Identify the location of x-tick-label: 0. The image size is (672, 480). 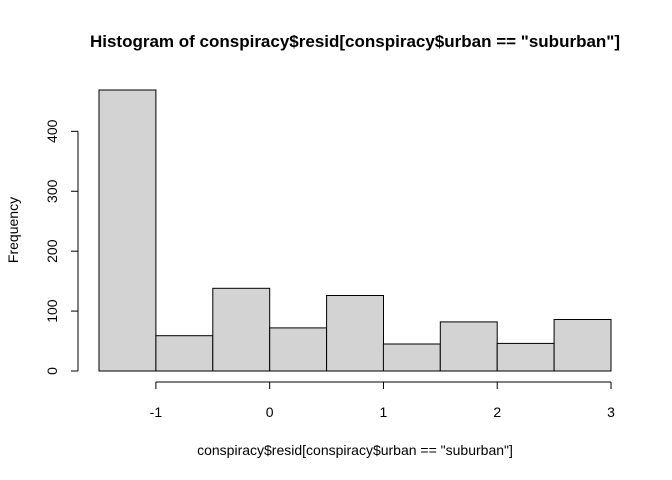
(270, 412).